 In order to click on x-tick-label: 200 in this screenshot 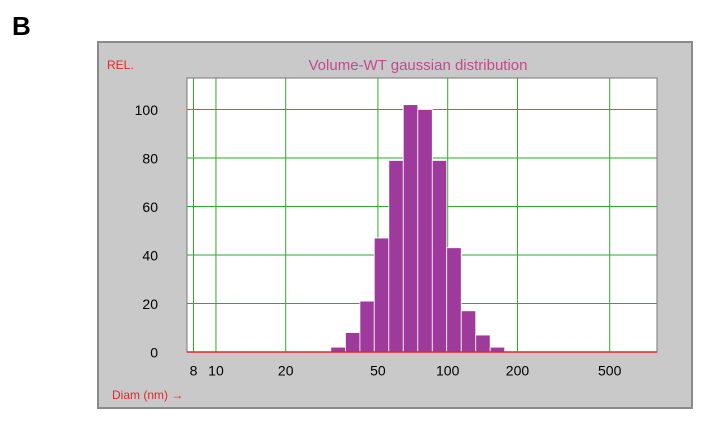, I will do `click(518, 371)`.